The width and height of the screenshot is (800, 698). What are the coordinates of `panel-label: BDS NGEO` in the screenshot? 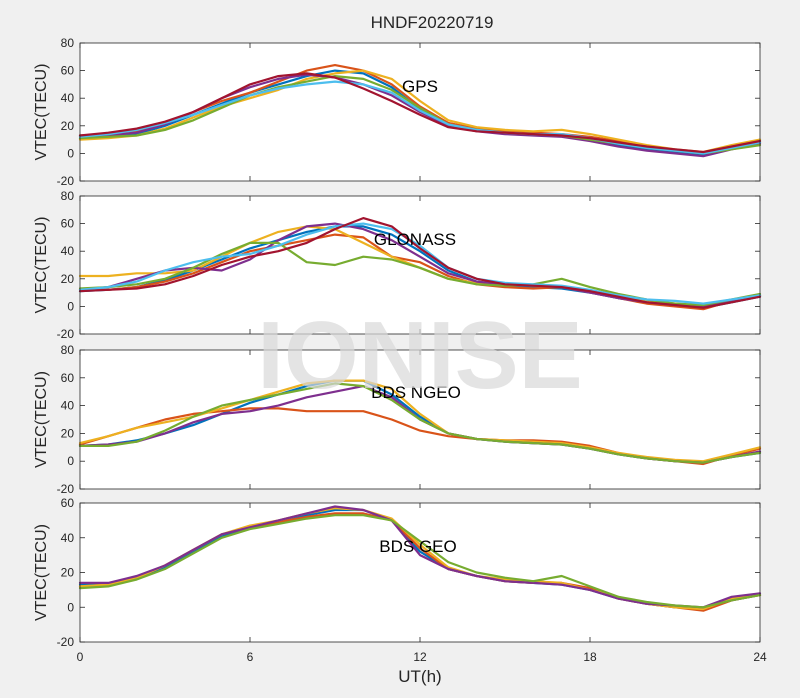 It's located at (416, 392).